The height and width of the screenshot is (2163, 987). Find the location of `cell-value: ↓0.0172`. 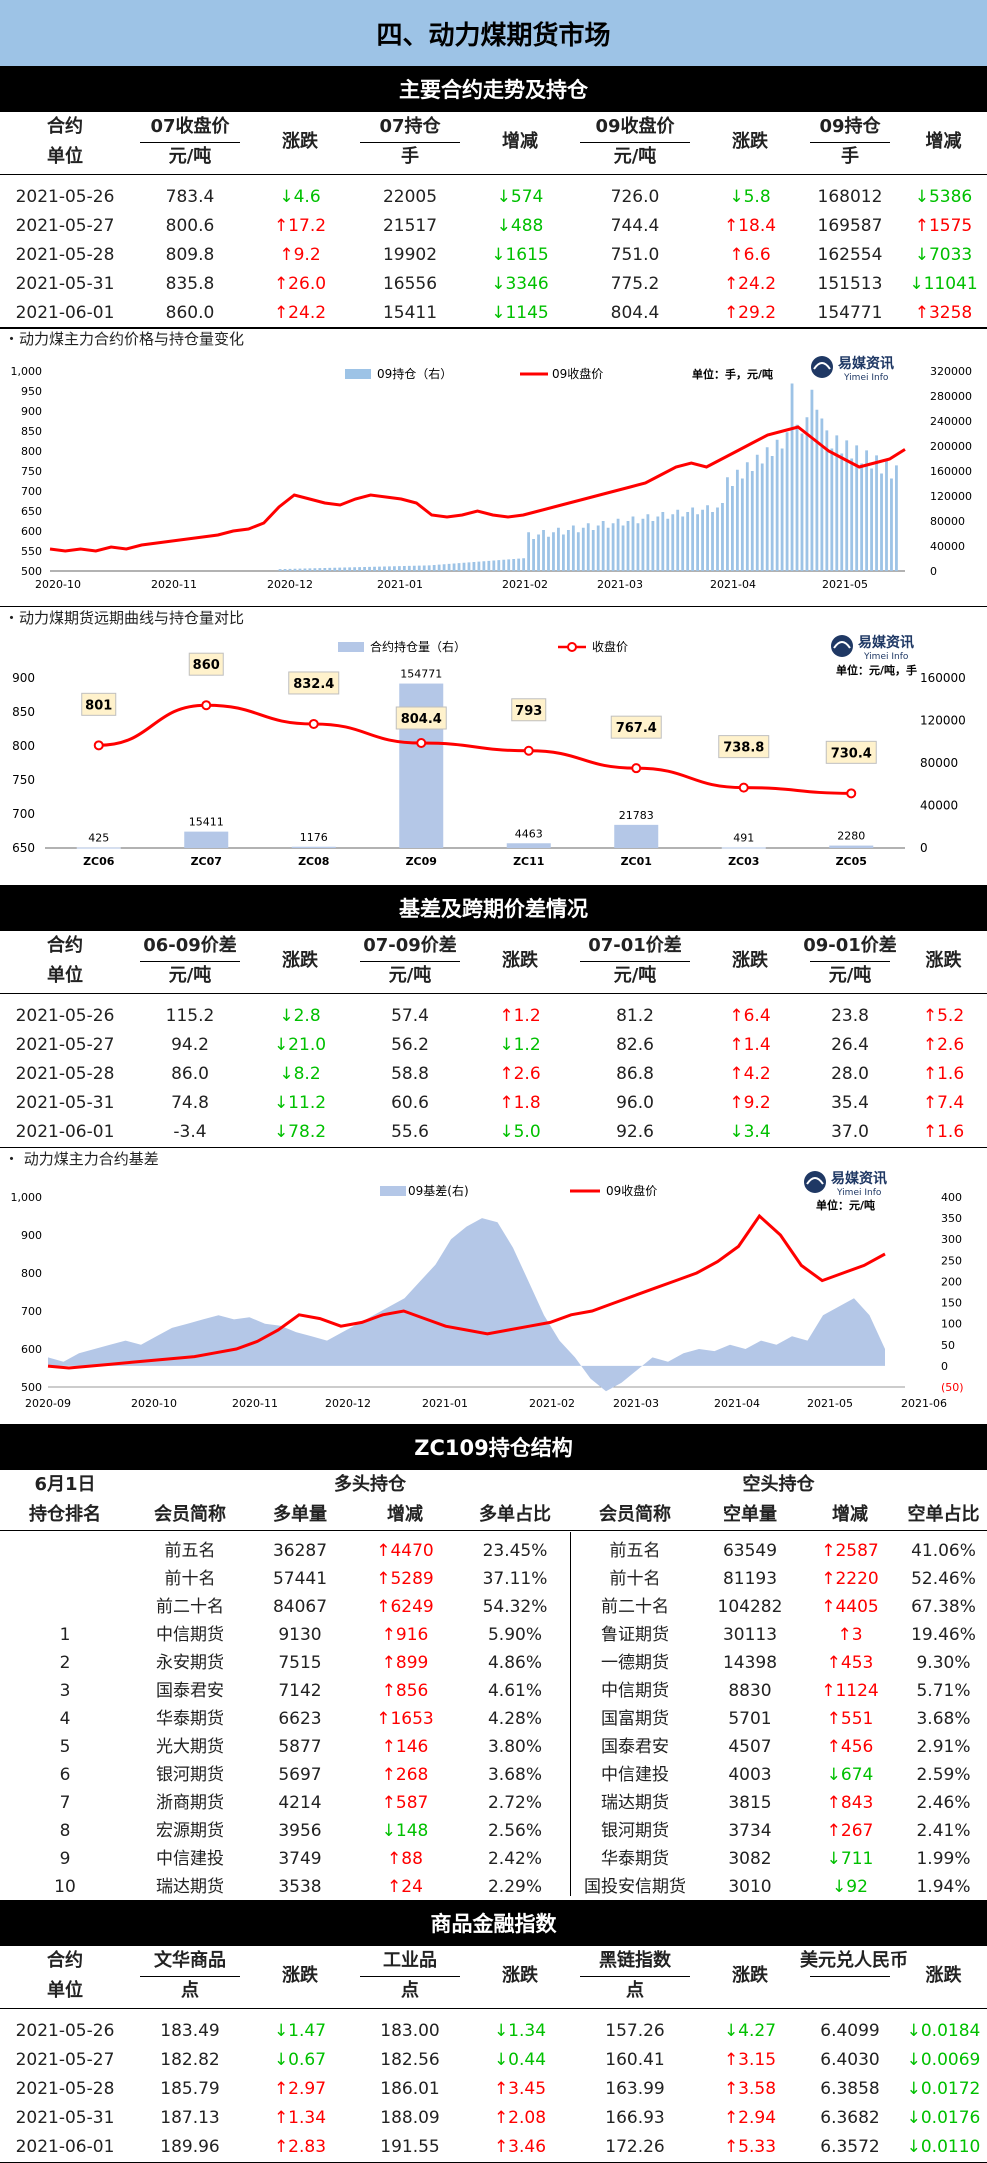

cell-value: ↓0.0172 is located at coordinates (943, 2089).